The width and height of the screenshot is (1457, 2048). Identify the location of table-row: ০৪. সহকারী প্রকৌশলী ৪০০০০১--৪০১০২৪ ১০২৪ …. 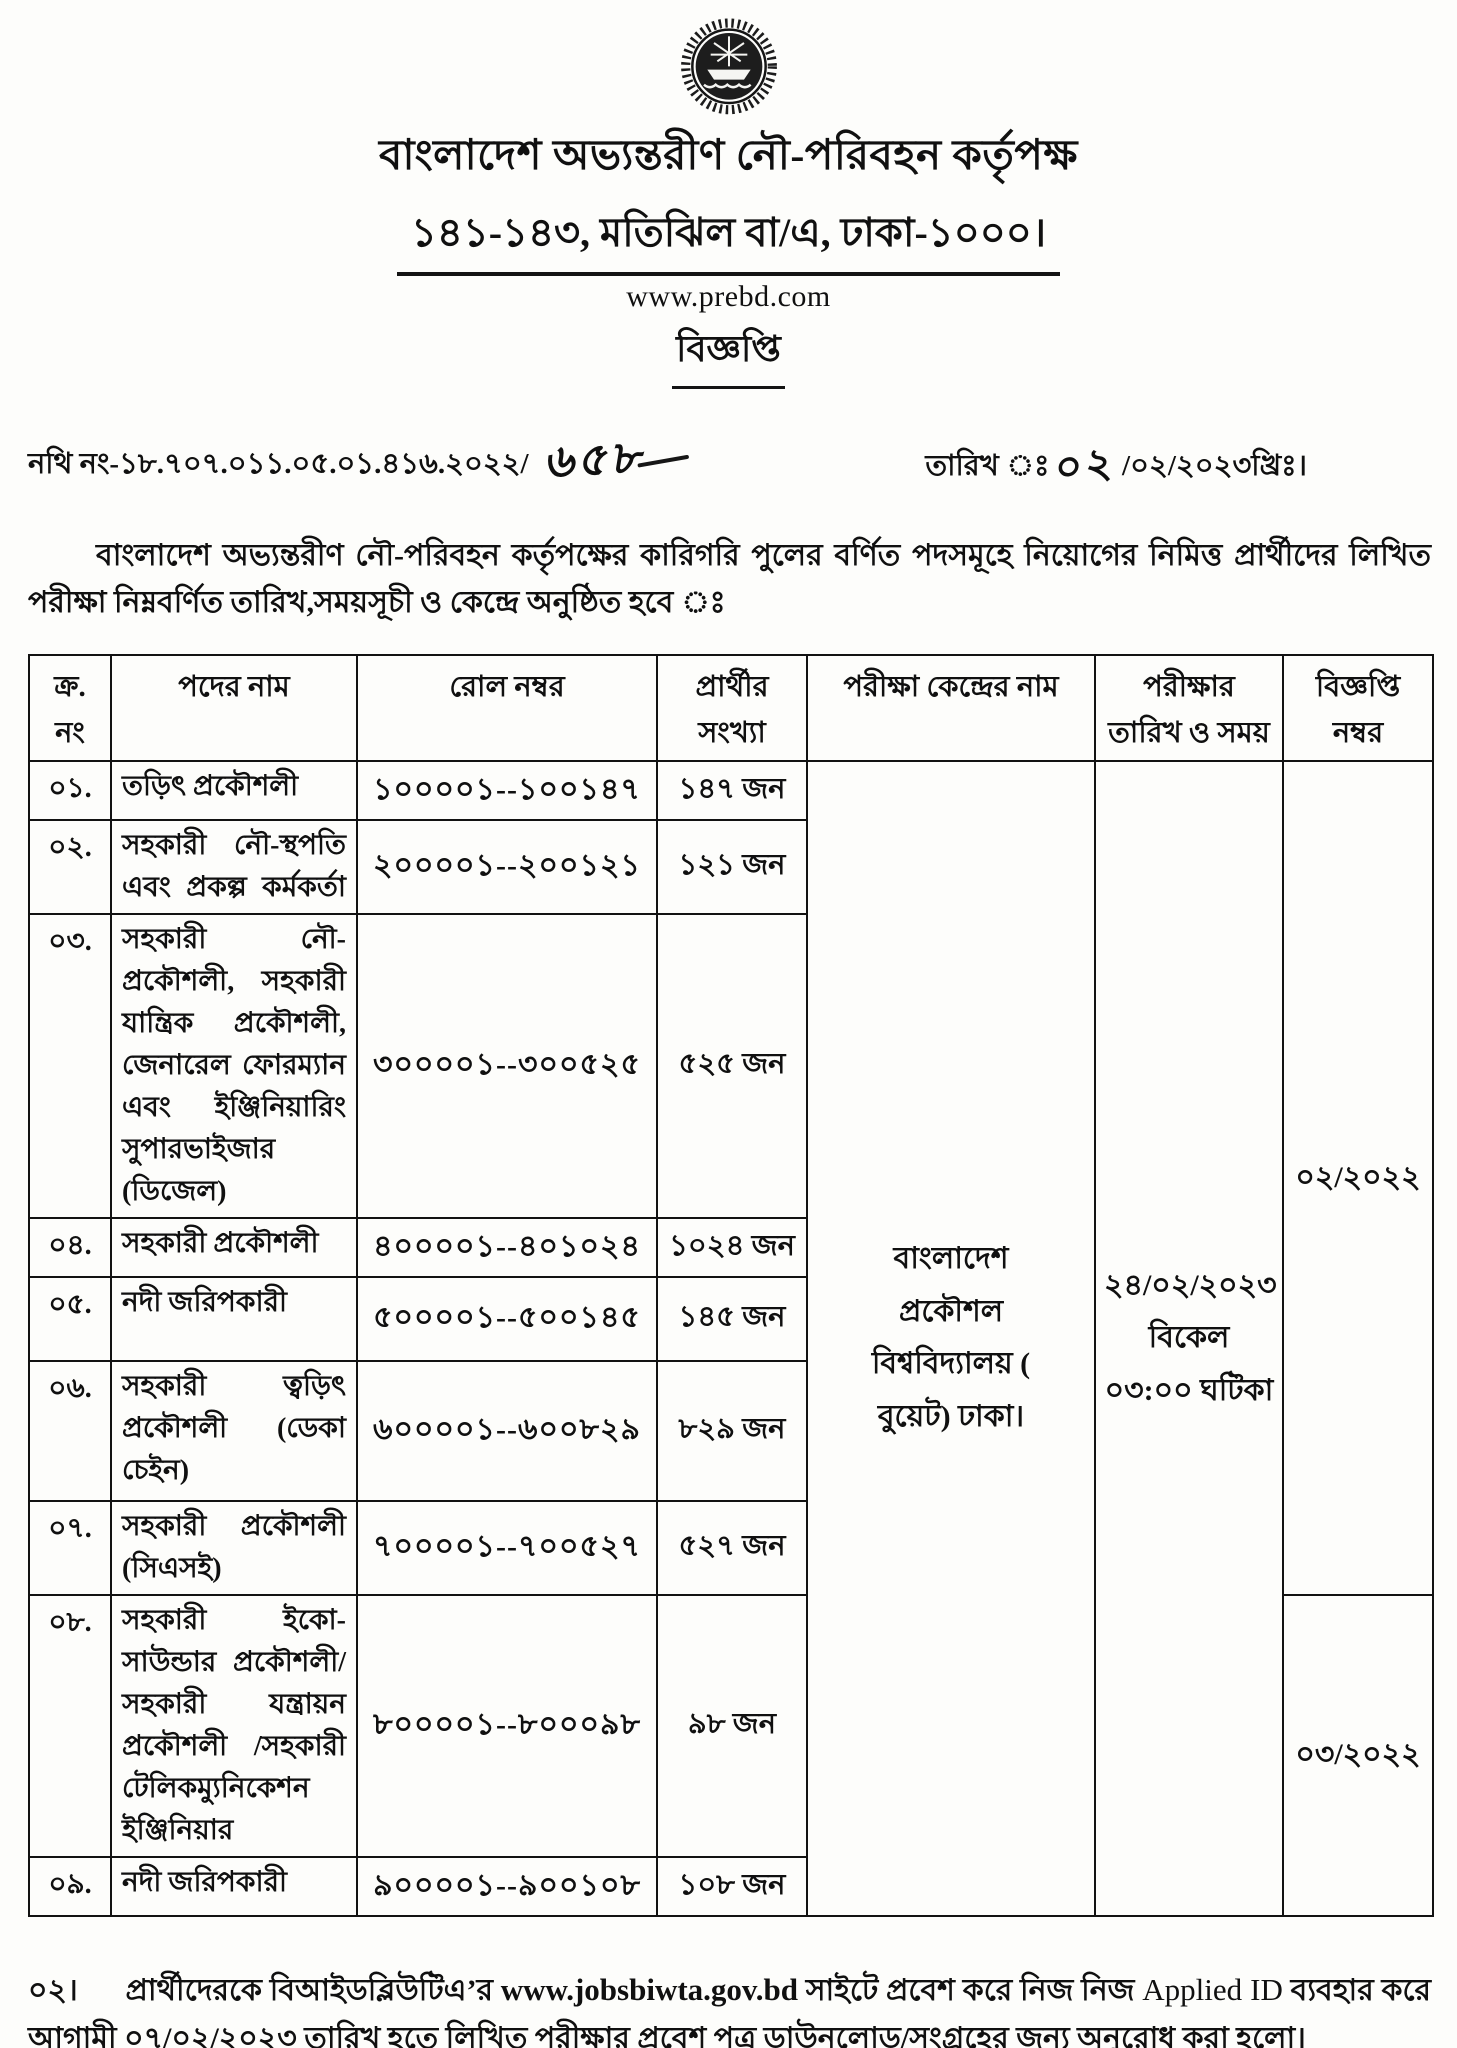
(730, 1247).